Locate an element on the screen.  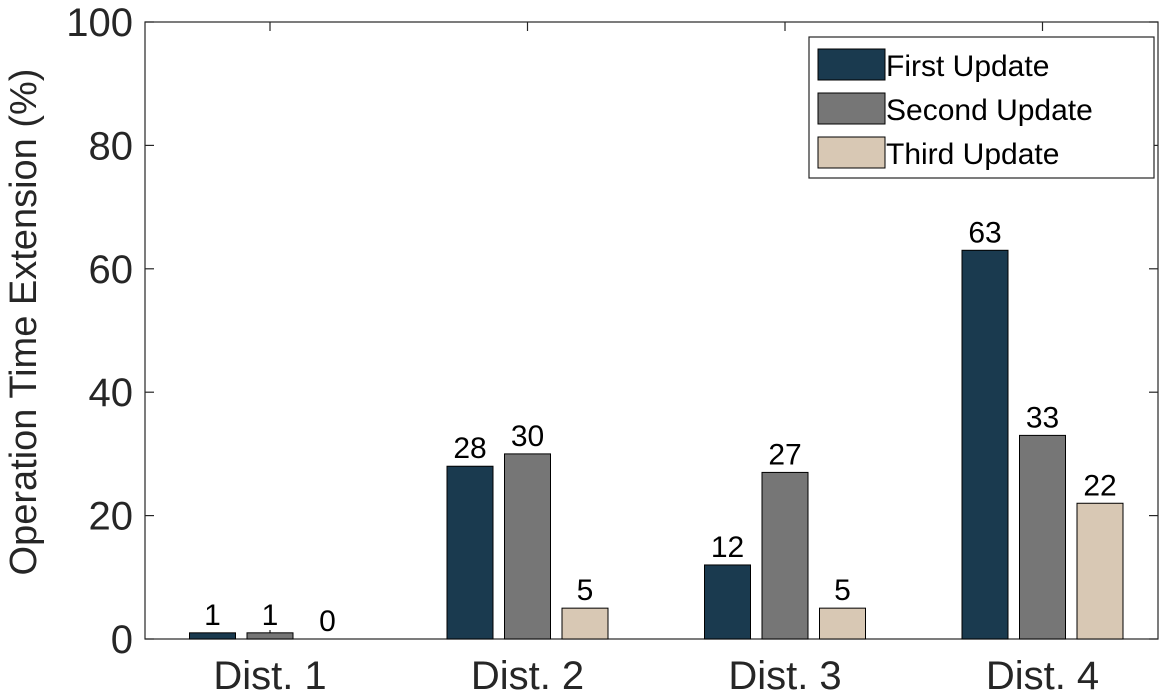
legend-label: Third Update is located at coordinates (972, 154).